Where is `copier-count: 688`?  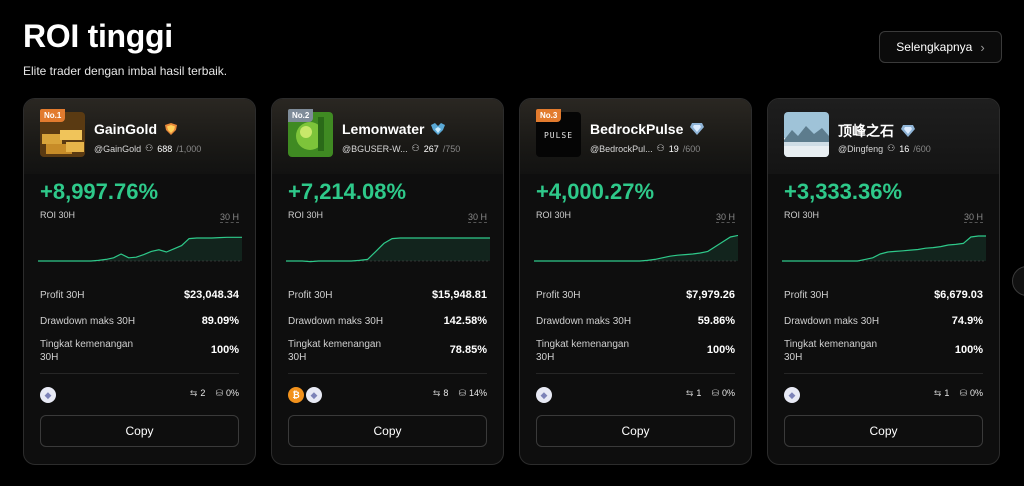 copier-count: 688 is located at coordinates (165, 148).